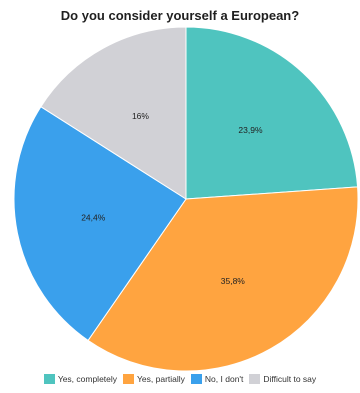 This screenshot has height=393, width=360. What do you see at coordinates (224, 379) in the screenshot?
I see `legend-label: No, I don't` at bounding box center [224, 379].